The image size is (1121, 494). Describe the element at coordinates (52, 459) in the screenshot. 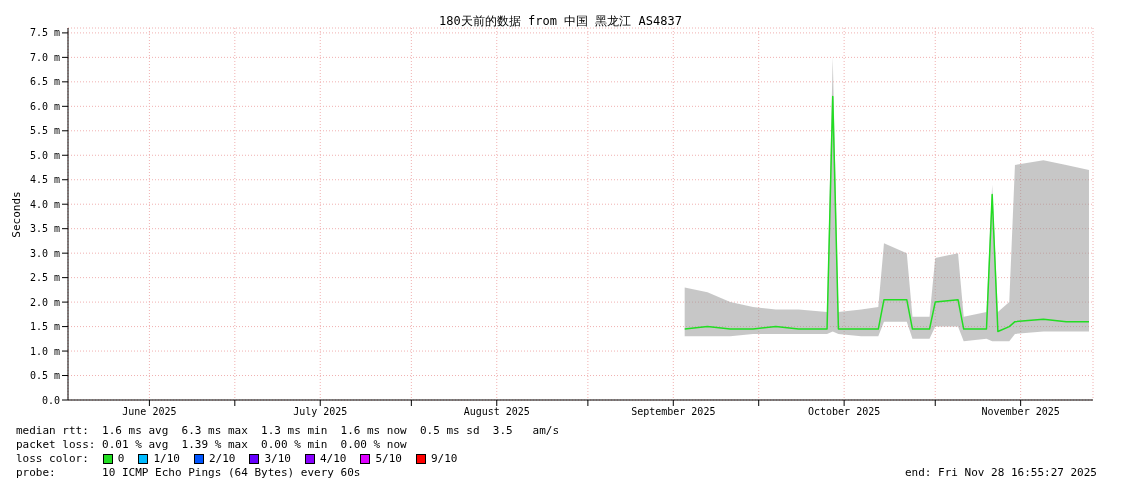

I see `legend-title: loss color:` at that location.